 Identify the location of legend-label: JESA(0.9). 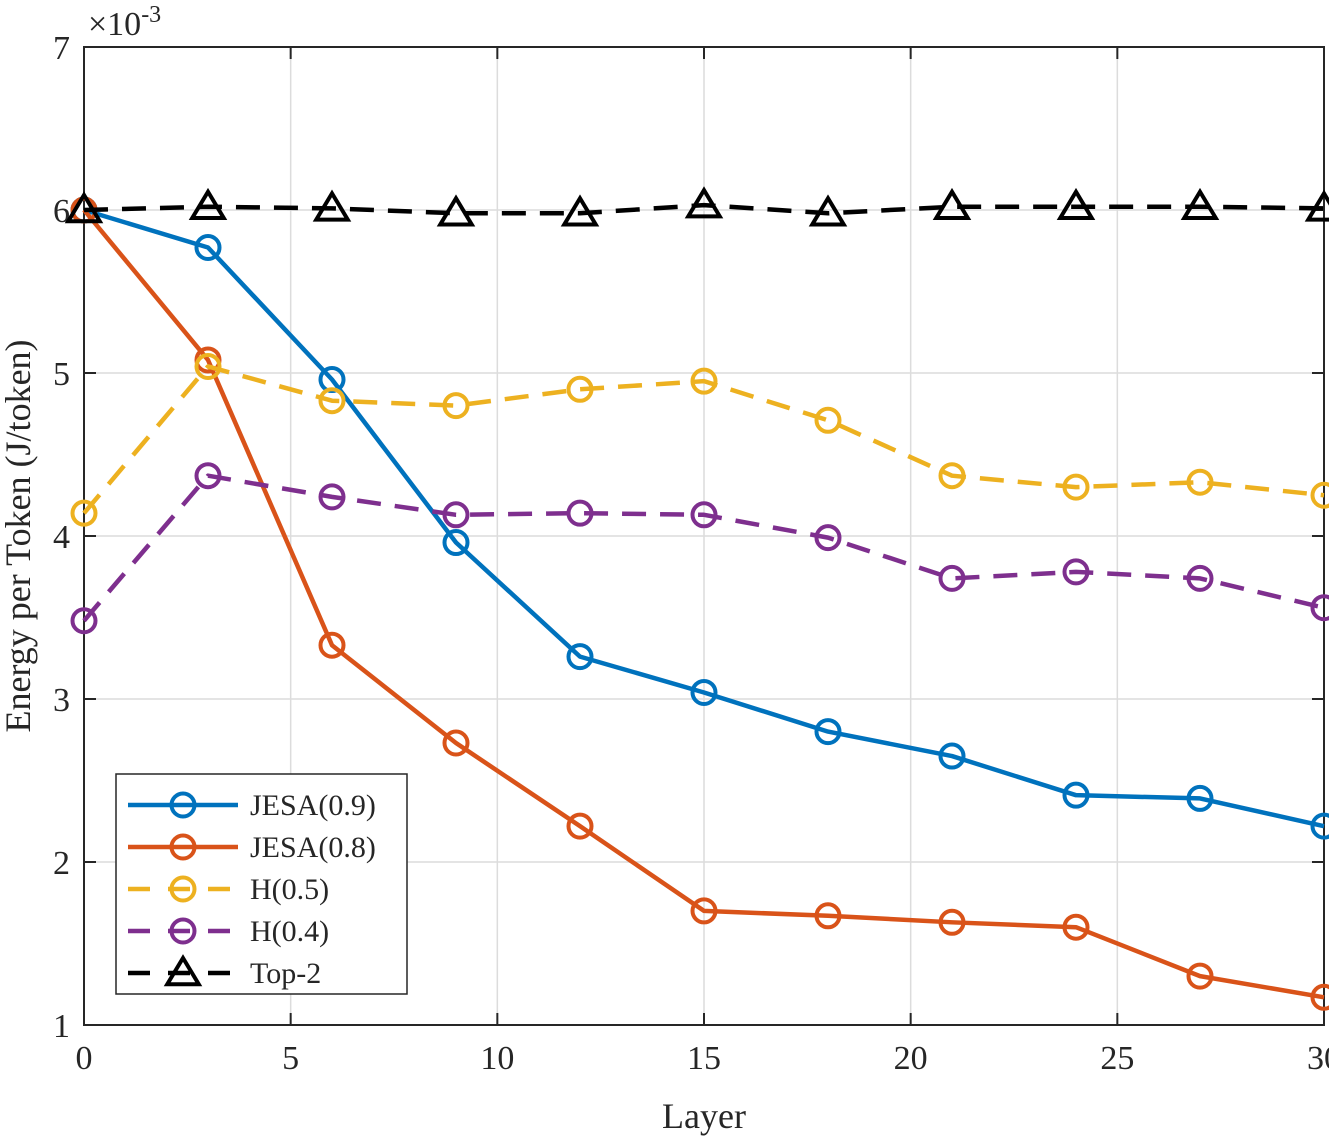
(313, 805).